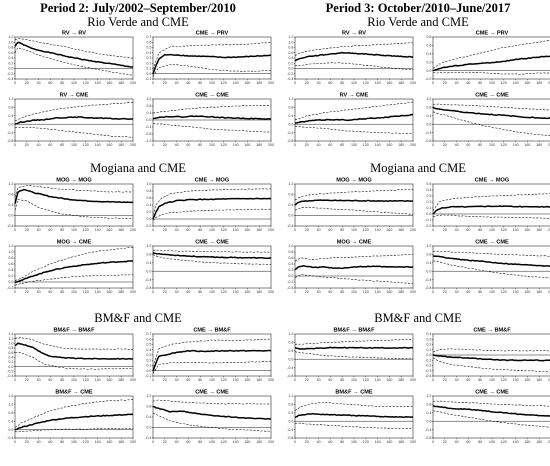 Image resolution: width=550 pixels, height=466 pixels. What do you see at coordinates (10, 282) in the screenshot?
I see `y-tick-label: 0.0` at bounding box center [10, 282].